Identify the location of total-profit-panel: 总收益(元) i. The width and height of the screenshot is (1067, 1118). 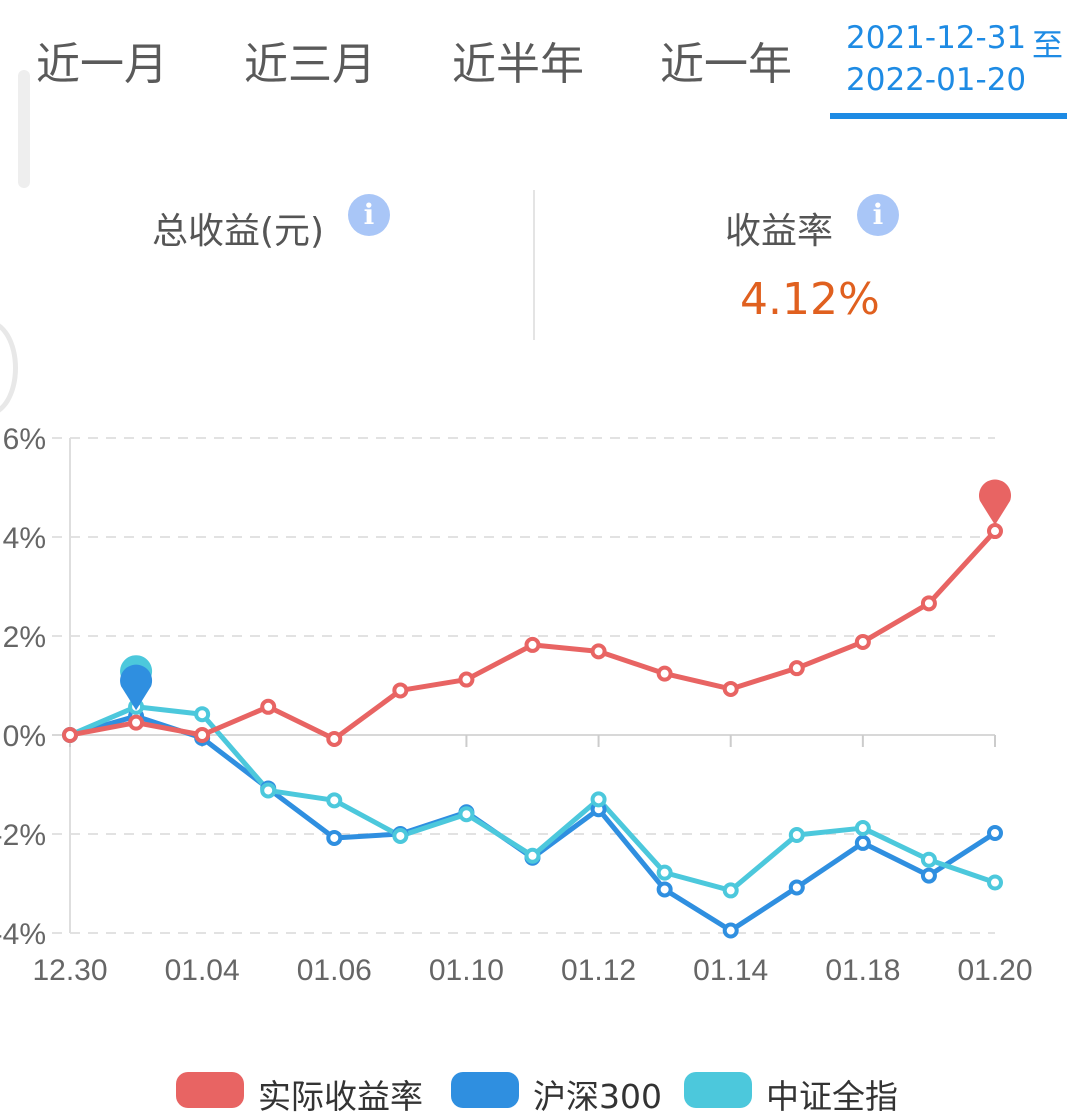
(266, 265).